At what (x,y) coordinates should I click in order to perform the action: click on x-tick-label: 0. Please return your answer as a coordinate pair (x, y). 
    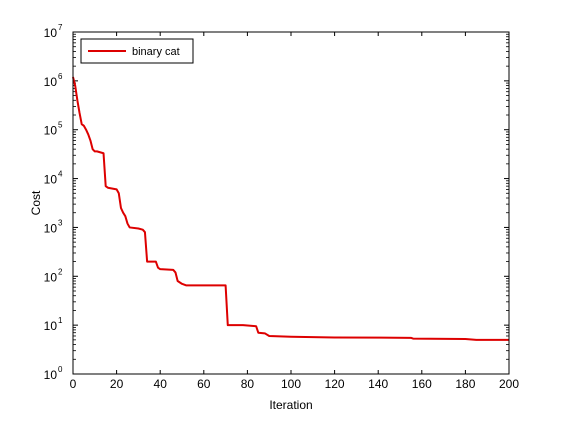
    Looking at the image, I should click on (73, 384).